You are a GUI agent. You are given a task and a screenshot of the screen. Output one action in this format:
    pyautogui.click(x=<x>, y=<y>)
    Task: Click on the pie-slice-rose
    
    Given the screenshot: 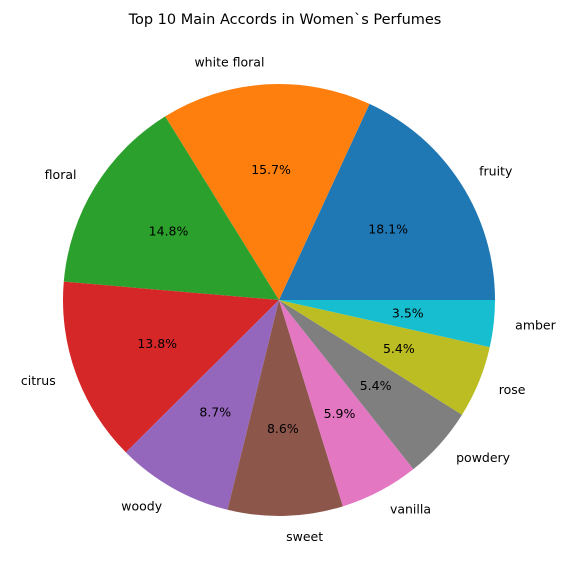 What is the action you would take?
    pyautogui.click(x=384, y=357)
    